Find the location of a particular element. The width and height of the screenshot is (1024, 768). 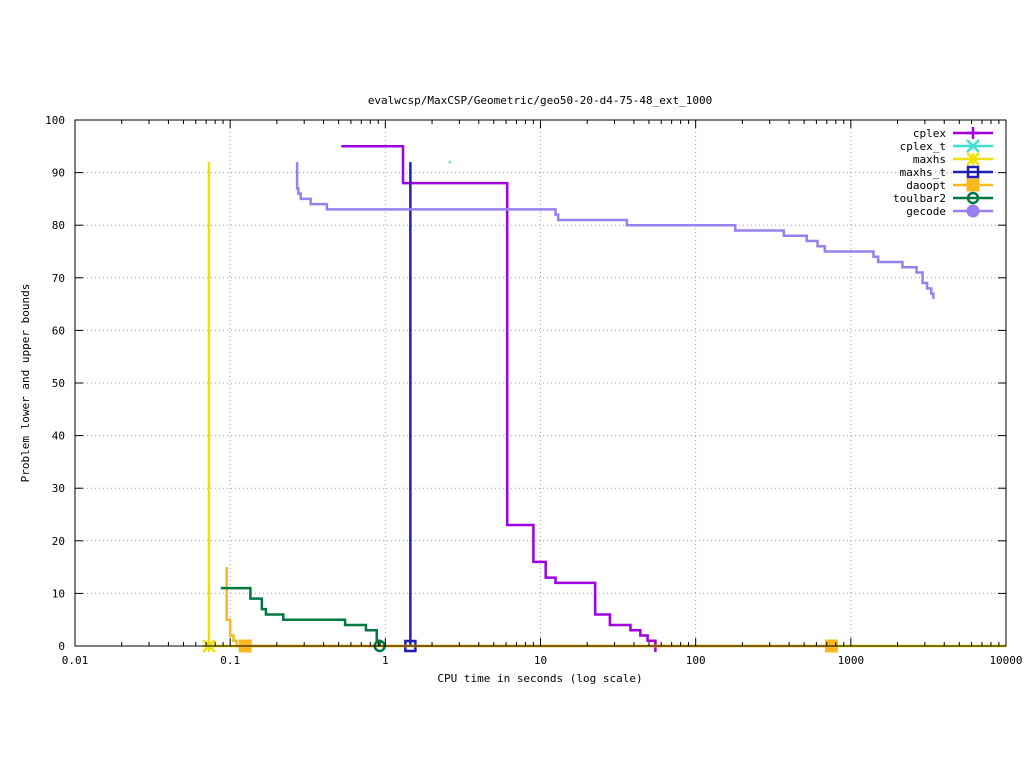

legend-entry-toulbar2: toulbar2 is located at coordinates (943, 198).